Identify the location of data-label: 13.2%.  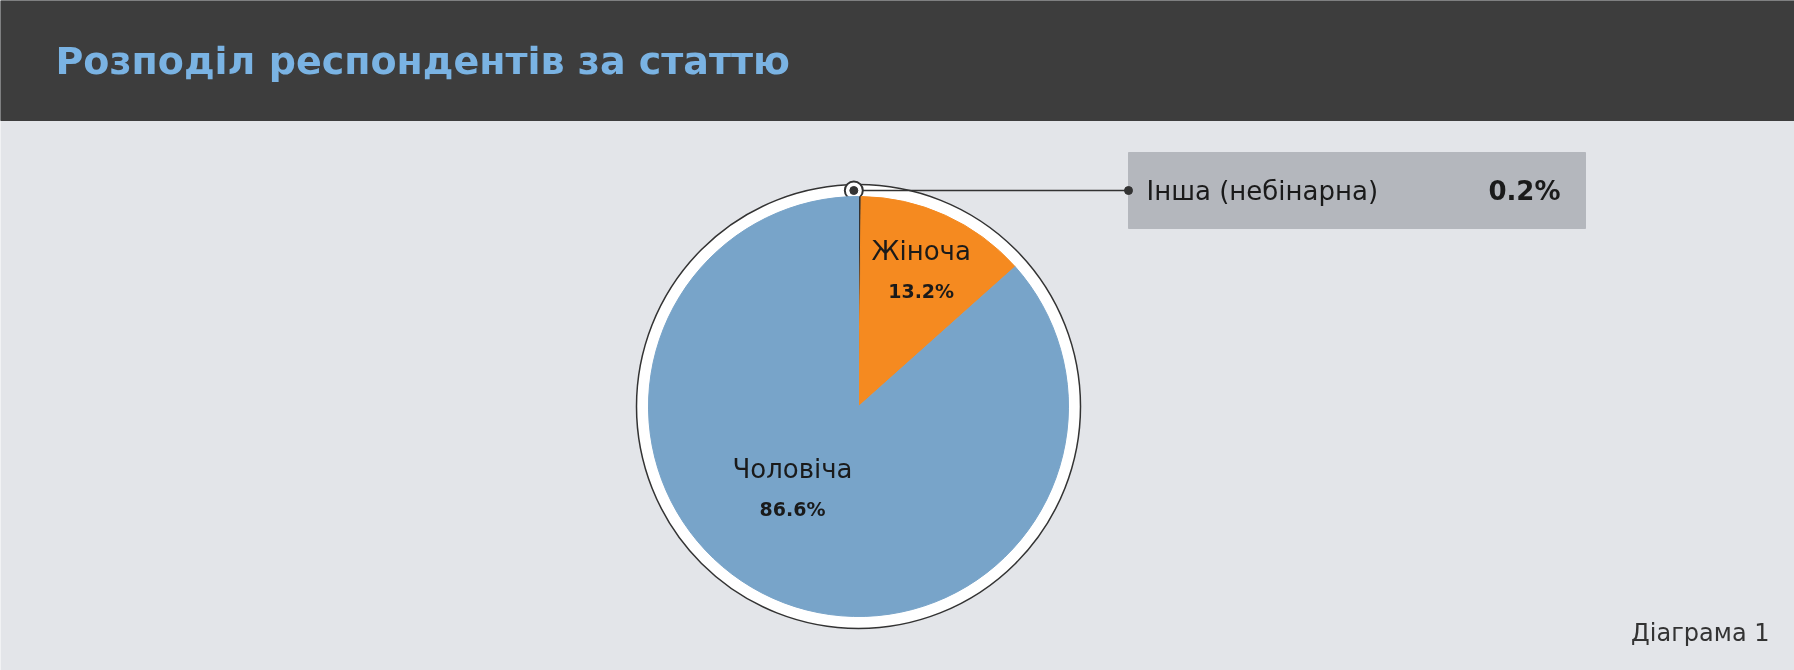
(921, 290).